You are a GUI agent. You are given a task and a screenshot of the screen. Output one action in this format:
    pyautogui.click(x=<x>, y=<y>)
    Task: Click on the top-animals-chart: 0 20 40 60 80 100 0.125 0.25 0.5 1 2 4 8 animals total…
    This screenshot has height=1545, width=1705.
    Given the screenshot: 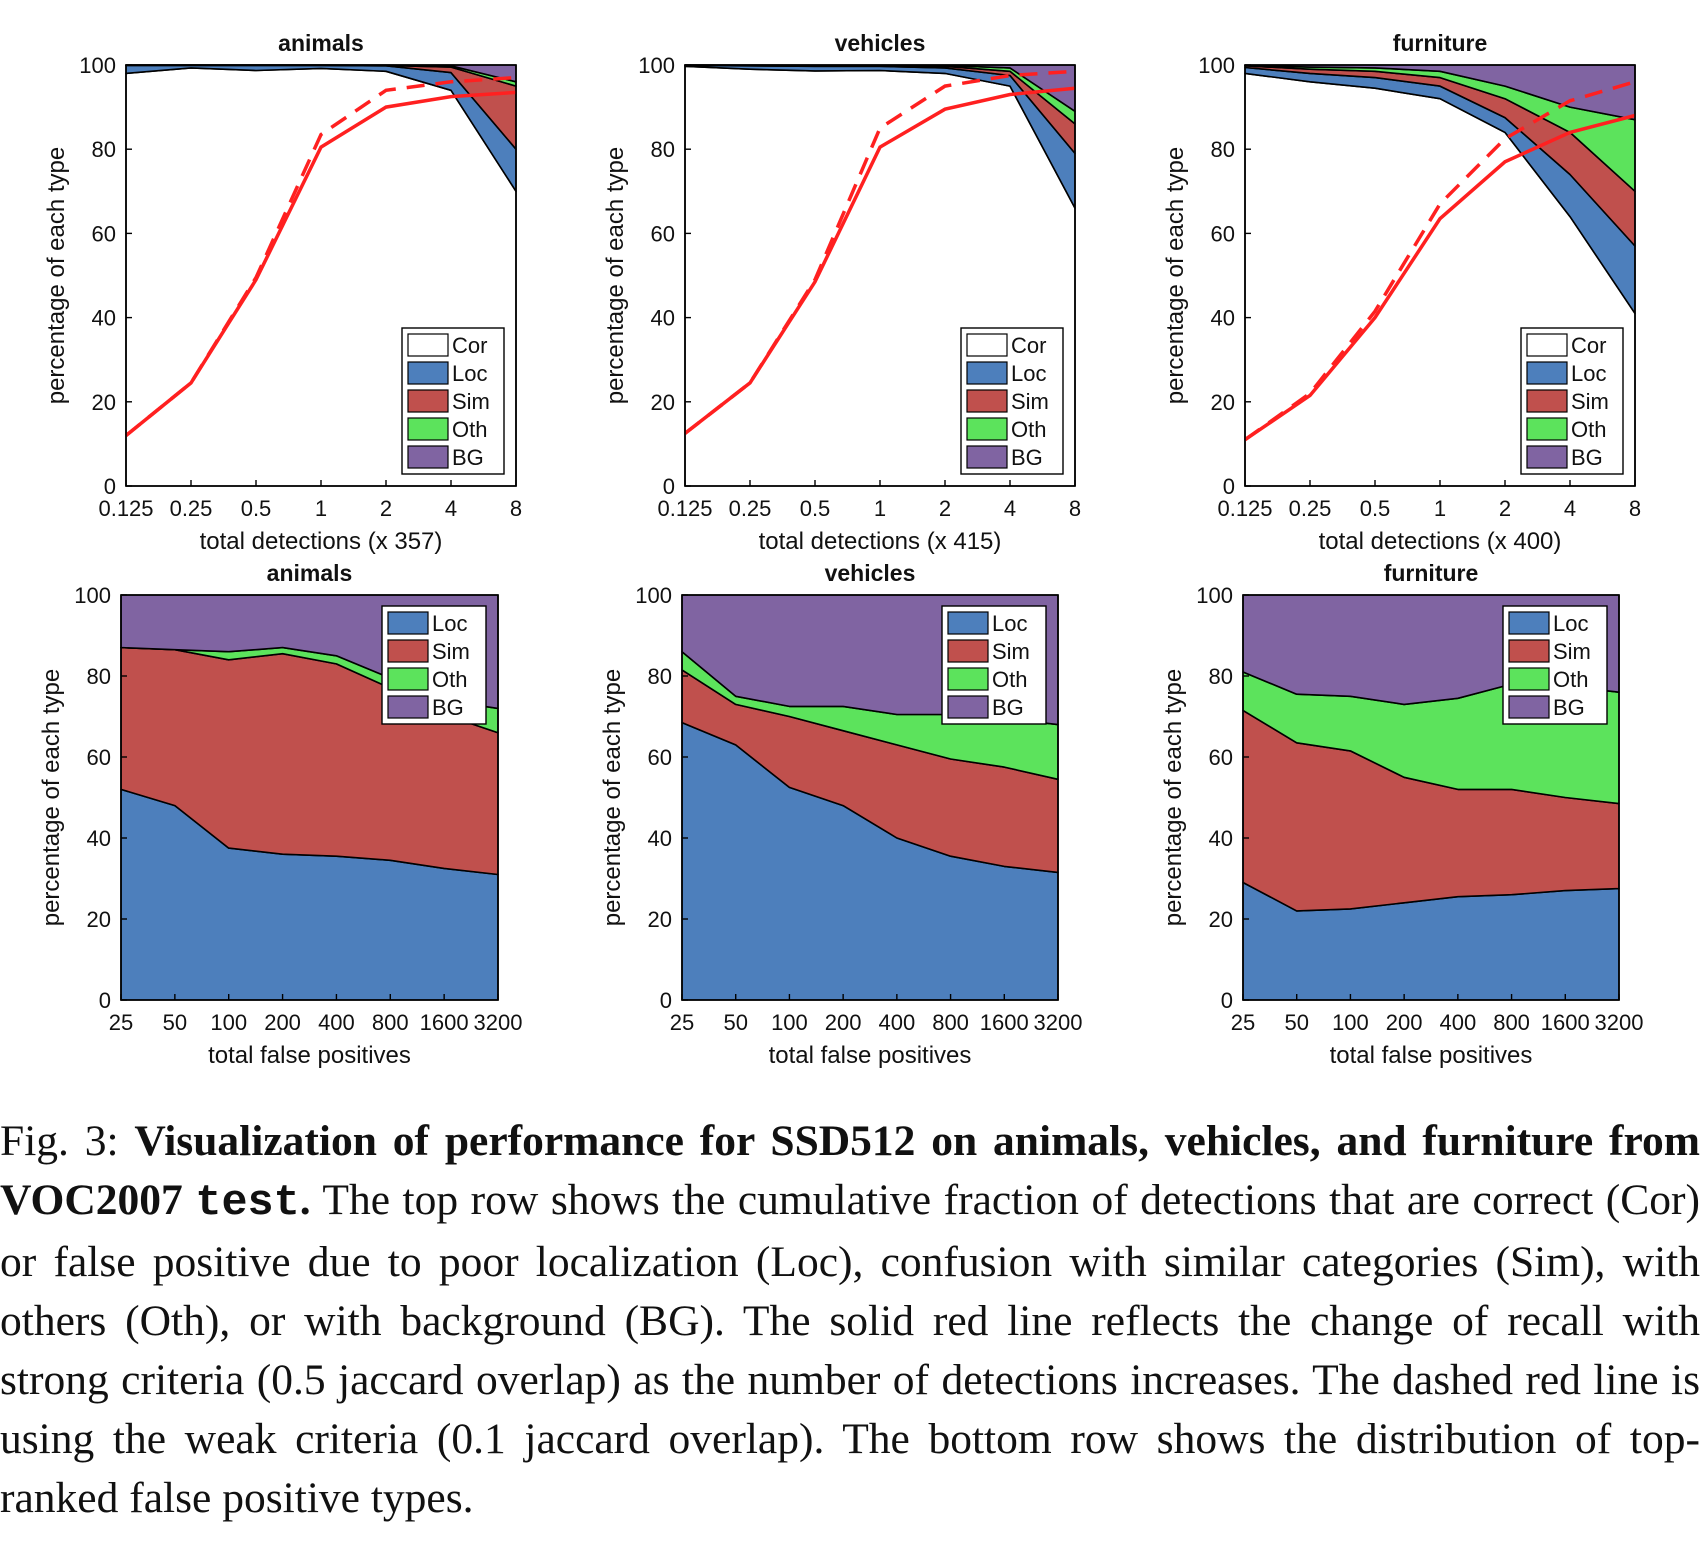 What is the action you would take?
    pyautogui.click(x=282, y=292)
    